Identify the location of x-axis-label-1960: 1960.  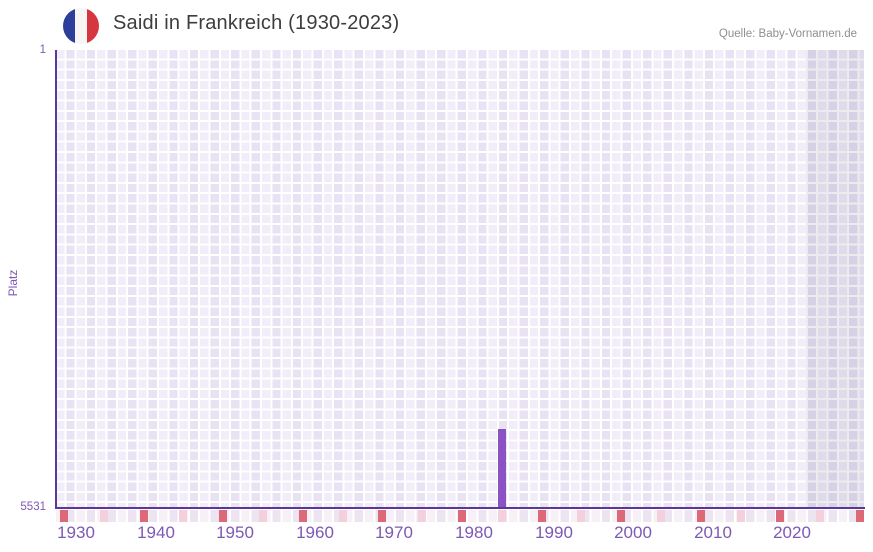
(315, 532).